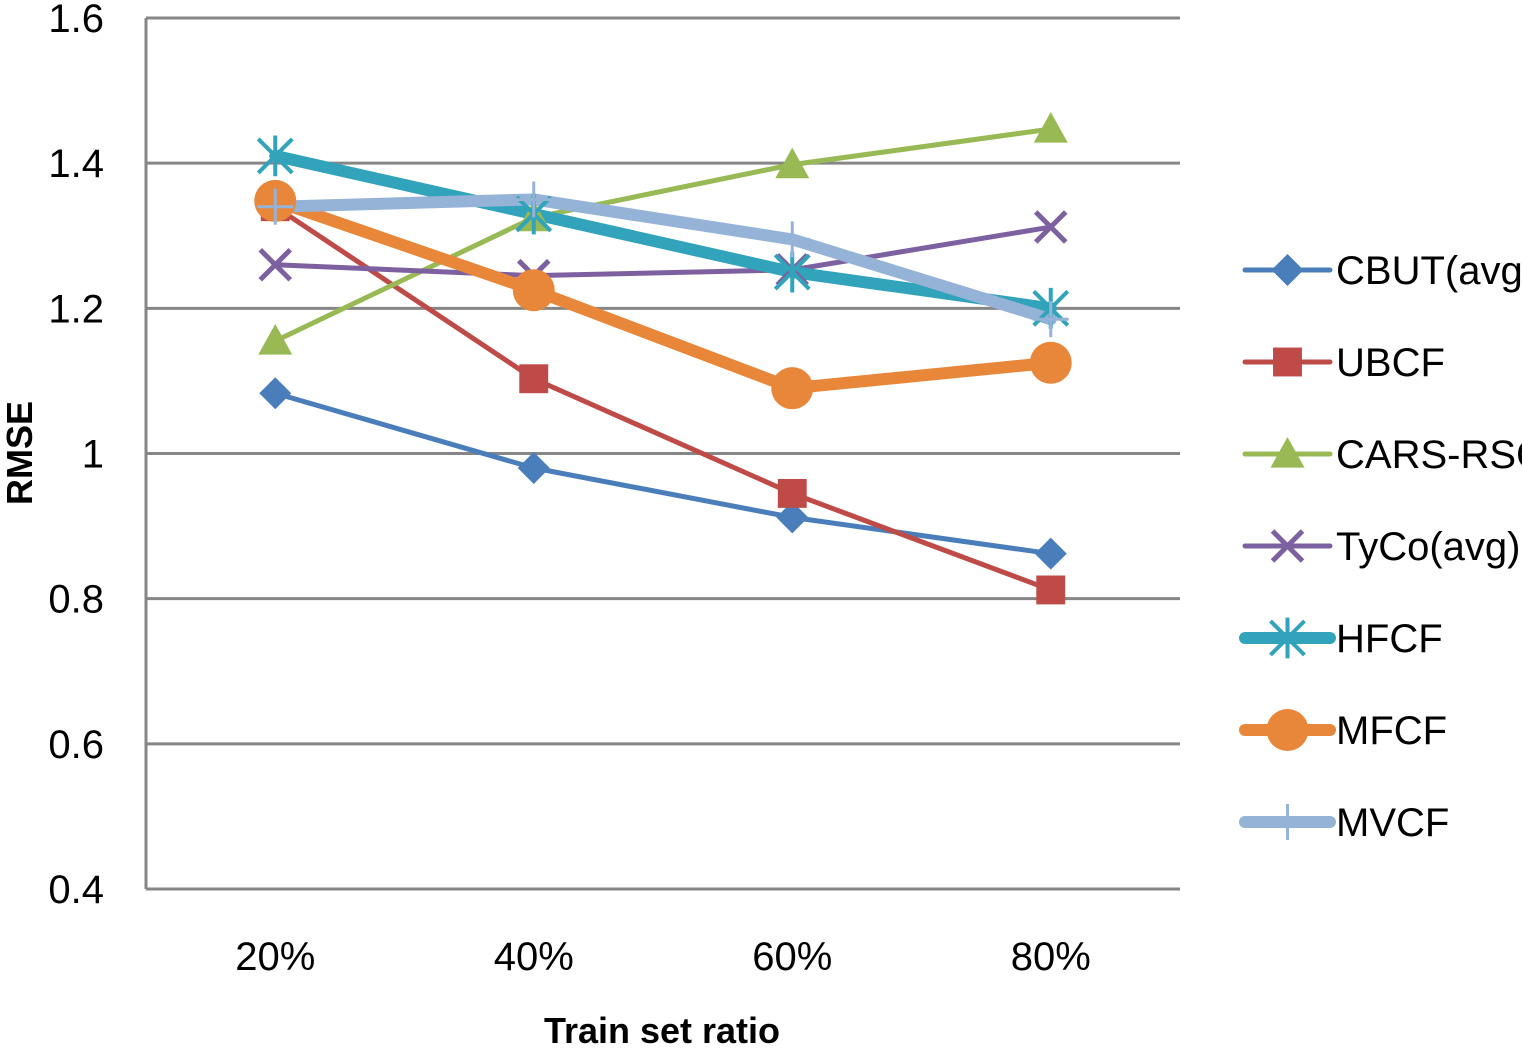 This screenshot has height=1050, width=1522. What do you see at coordinates (76, 745) in the screenshot?
I see `y-tick-label: 0.6` at bounding box center [76, 745].